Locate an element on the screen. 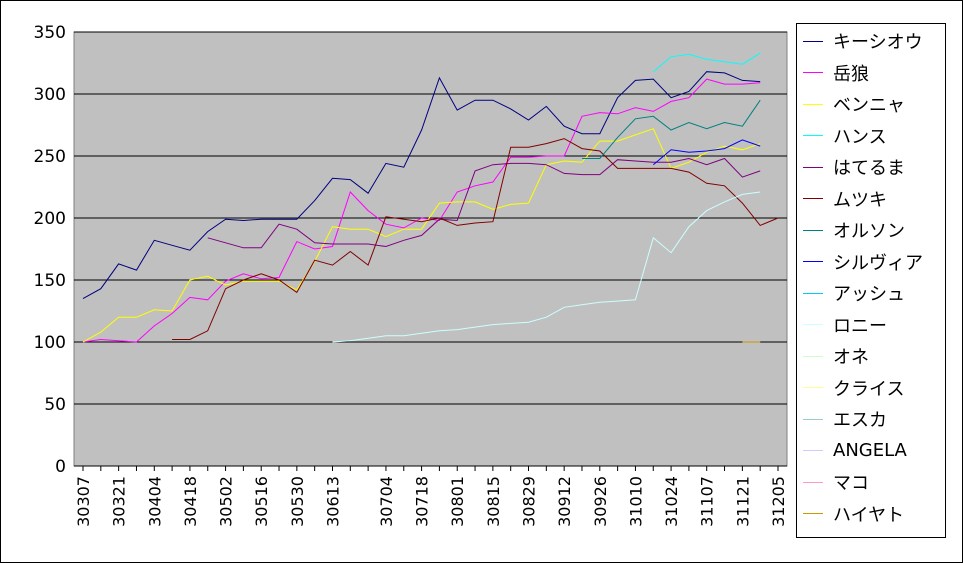 This screenshot has height=563, width=963. legend-label: ANGELA is located at coordinates (870, 450).